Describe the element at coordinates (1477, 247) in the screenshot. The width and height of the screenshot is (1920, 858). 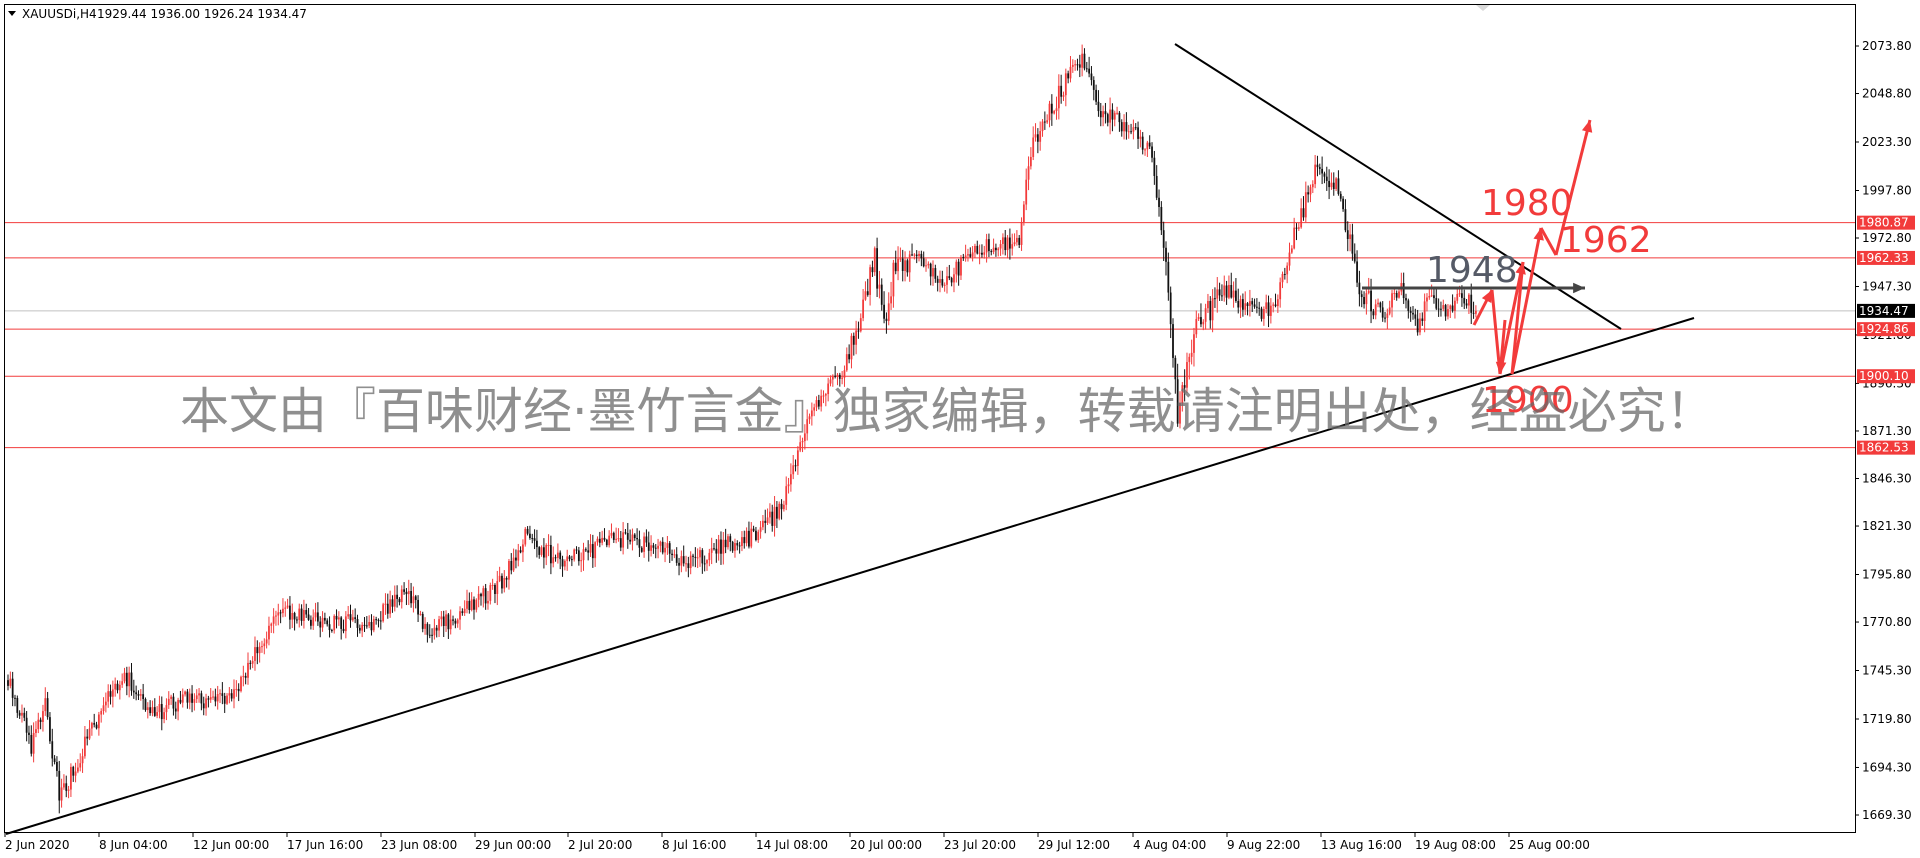
I see `forecast-arrows` at that location.